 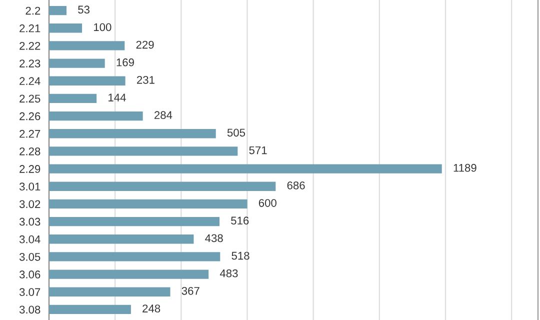 What do you see at coordinates (145, 80) in the screenshot?
I see `data-label: 231` at bounding box center [145, 80].